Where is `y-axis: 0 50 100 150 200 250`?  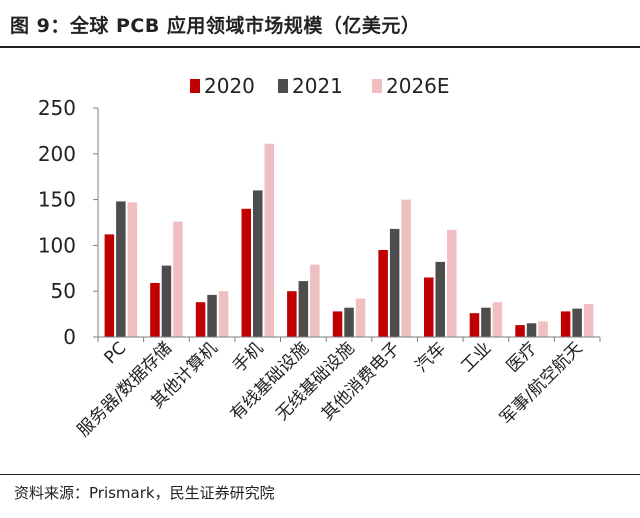 y-axis: 0 50 100 150 200 250 is located at coordinates (68, 222).